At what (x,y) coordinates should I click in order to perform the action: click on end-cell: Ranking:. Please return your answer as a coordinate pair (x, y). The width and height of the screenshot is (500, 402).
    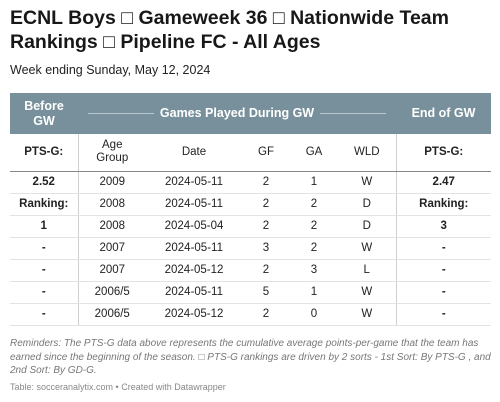
    Looking at the image, I should click on (443, 204).